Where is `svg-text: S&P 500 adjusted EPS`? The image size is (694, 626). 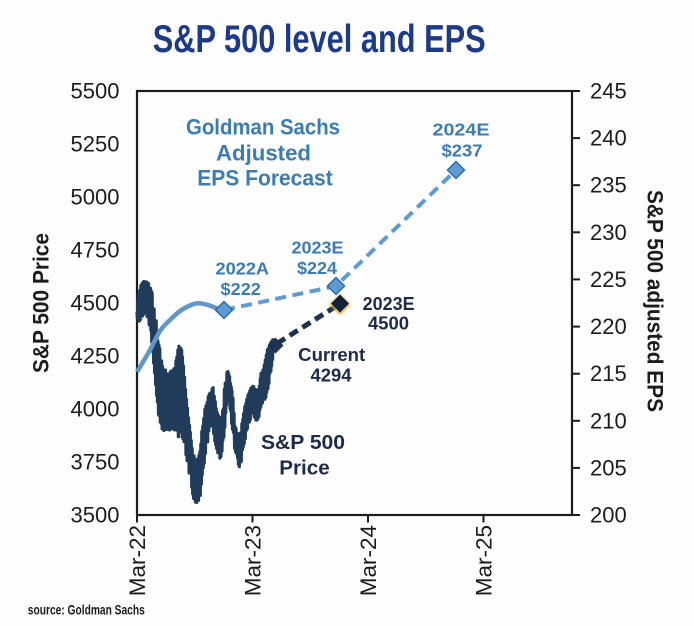
svg-text: S&P 500 adjusted EPS is located at coordinates (655, 301).